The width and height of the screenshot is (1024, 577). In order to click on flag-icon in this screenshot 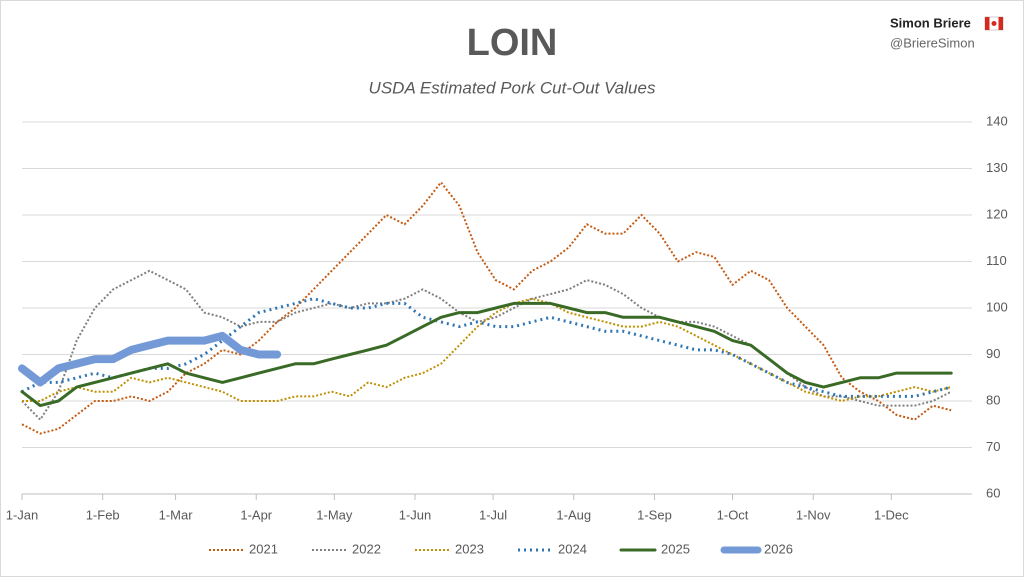, I will do `click(994, 23)`.